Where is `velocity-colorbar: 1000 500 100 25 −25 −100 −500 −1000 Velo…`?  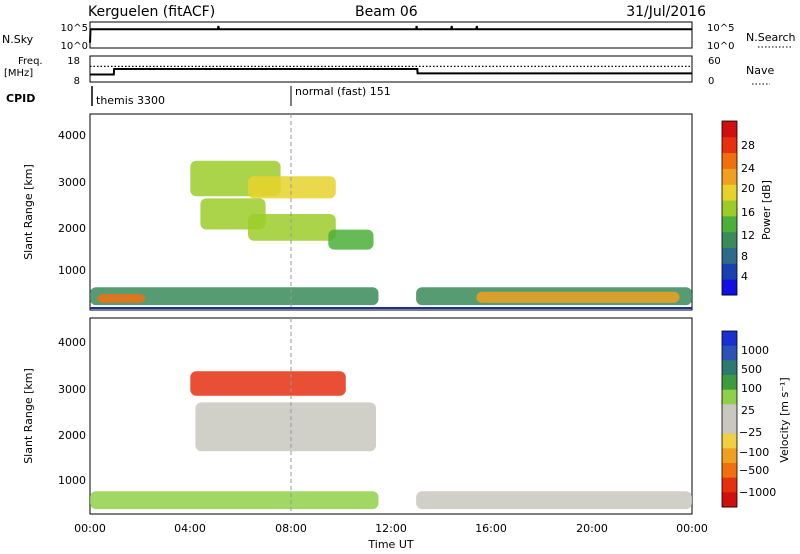 velocity-colorbar: 1000 500 100 25 −25 −100 −500 −1000 Velo… is located at coordinates (756, 419).